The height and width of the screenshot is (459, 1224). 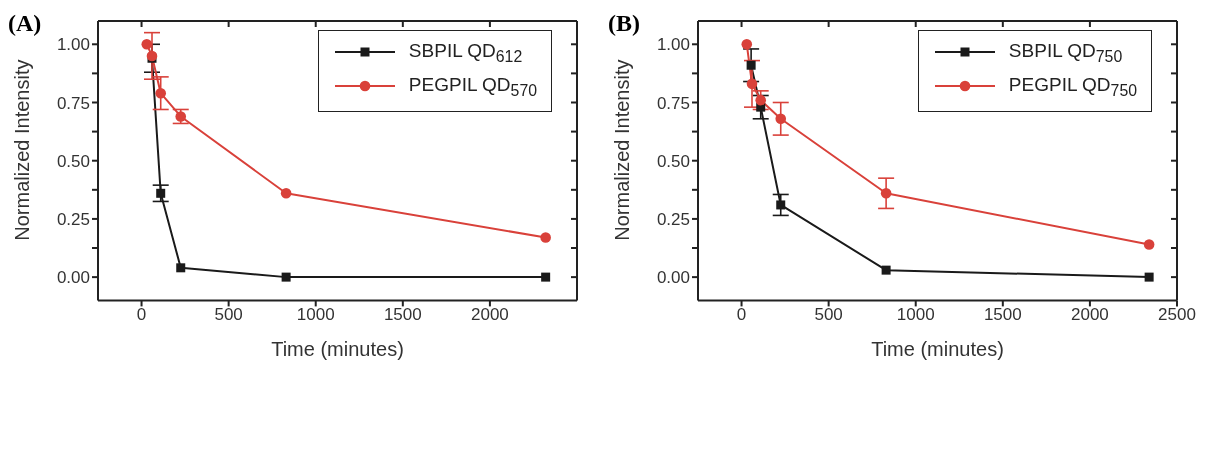 What do you see at coordinates (624, 23) in the screenshot?
I see `chart-title: (B)` at bounding box center [624, 23].